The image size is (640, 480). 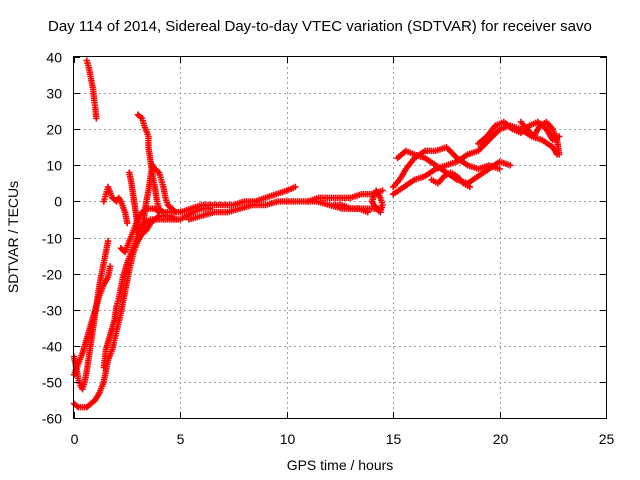 What do you see at coordinates (340, 465) in the screenshot?
I see `x-axis-title: GPS time / hours` at bounding box center [340, 465].